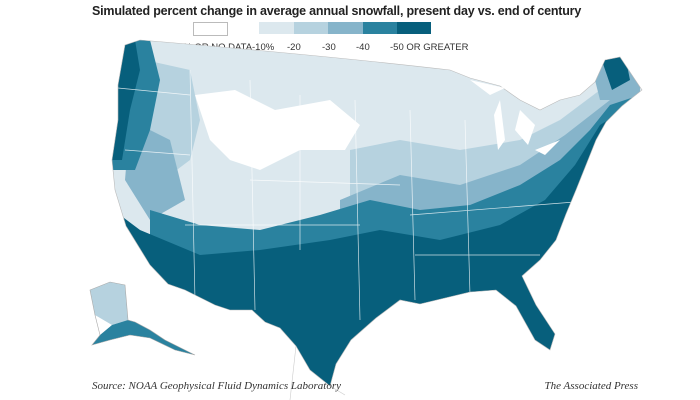 Image resolution: width=700 pixels, height=400 pixels. I want to click on credit: The Associated Press, so click(591, 386).